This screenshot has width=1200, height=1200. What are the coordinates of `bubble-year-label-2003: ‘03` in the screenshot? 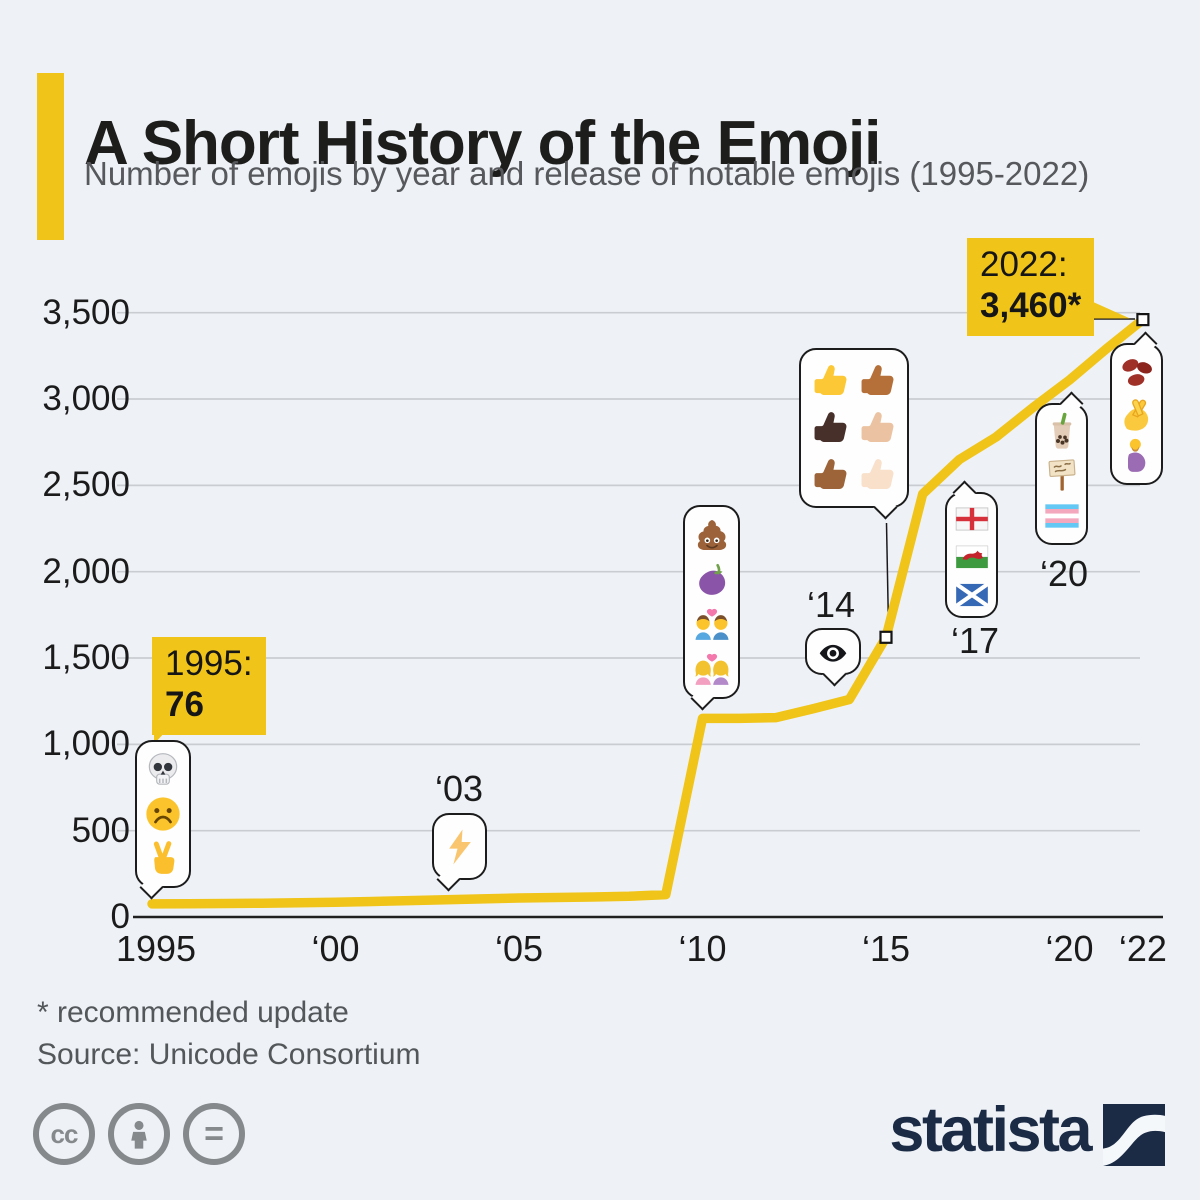 It's located at (459, 788).